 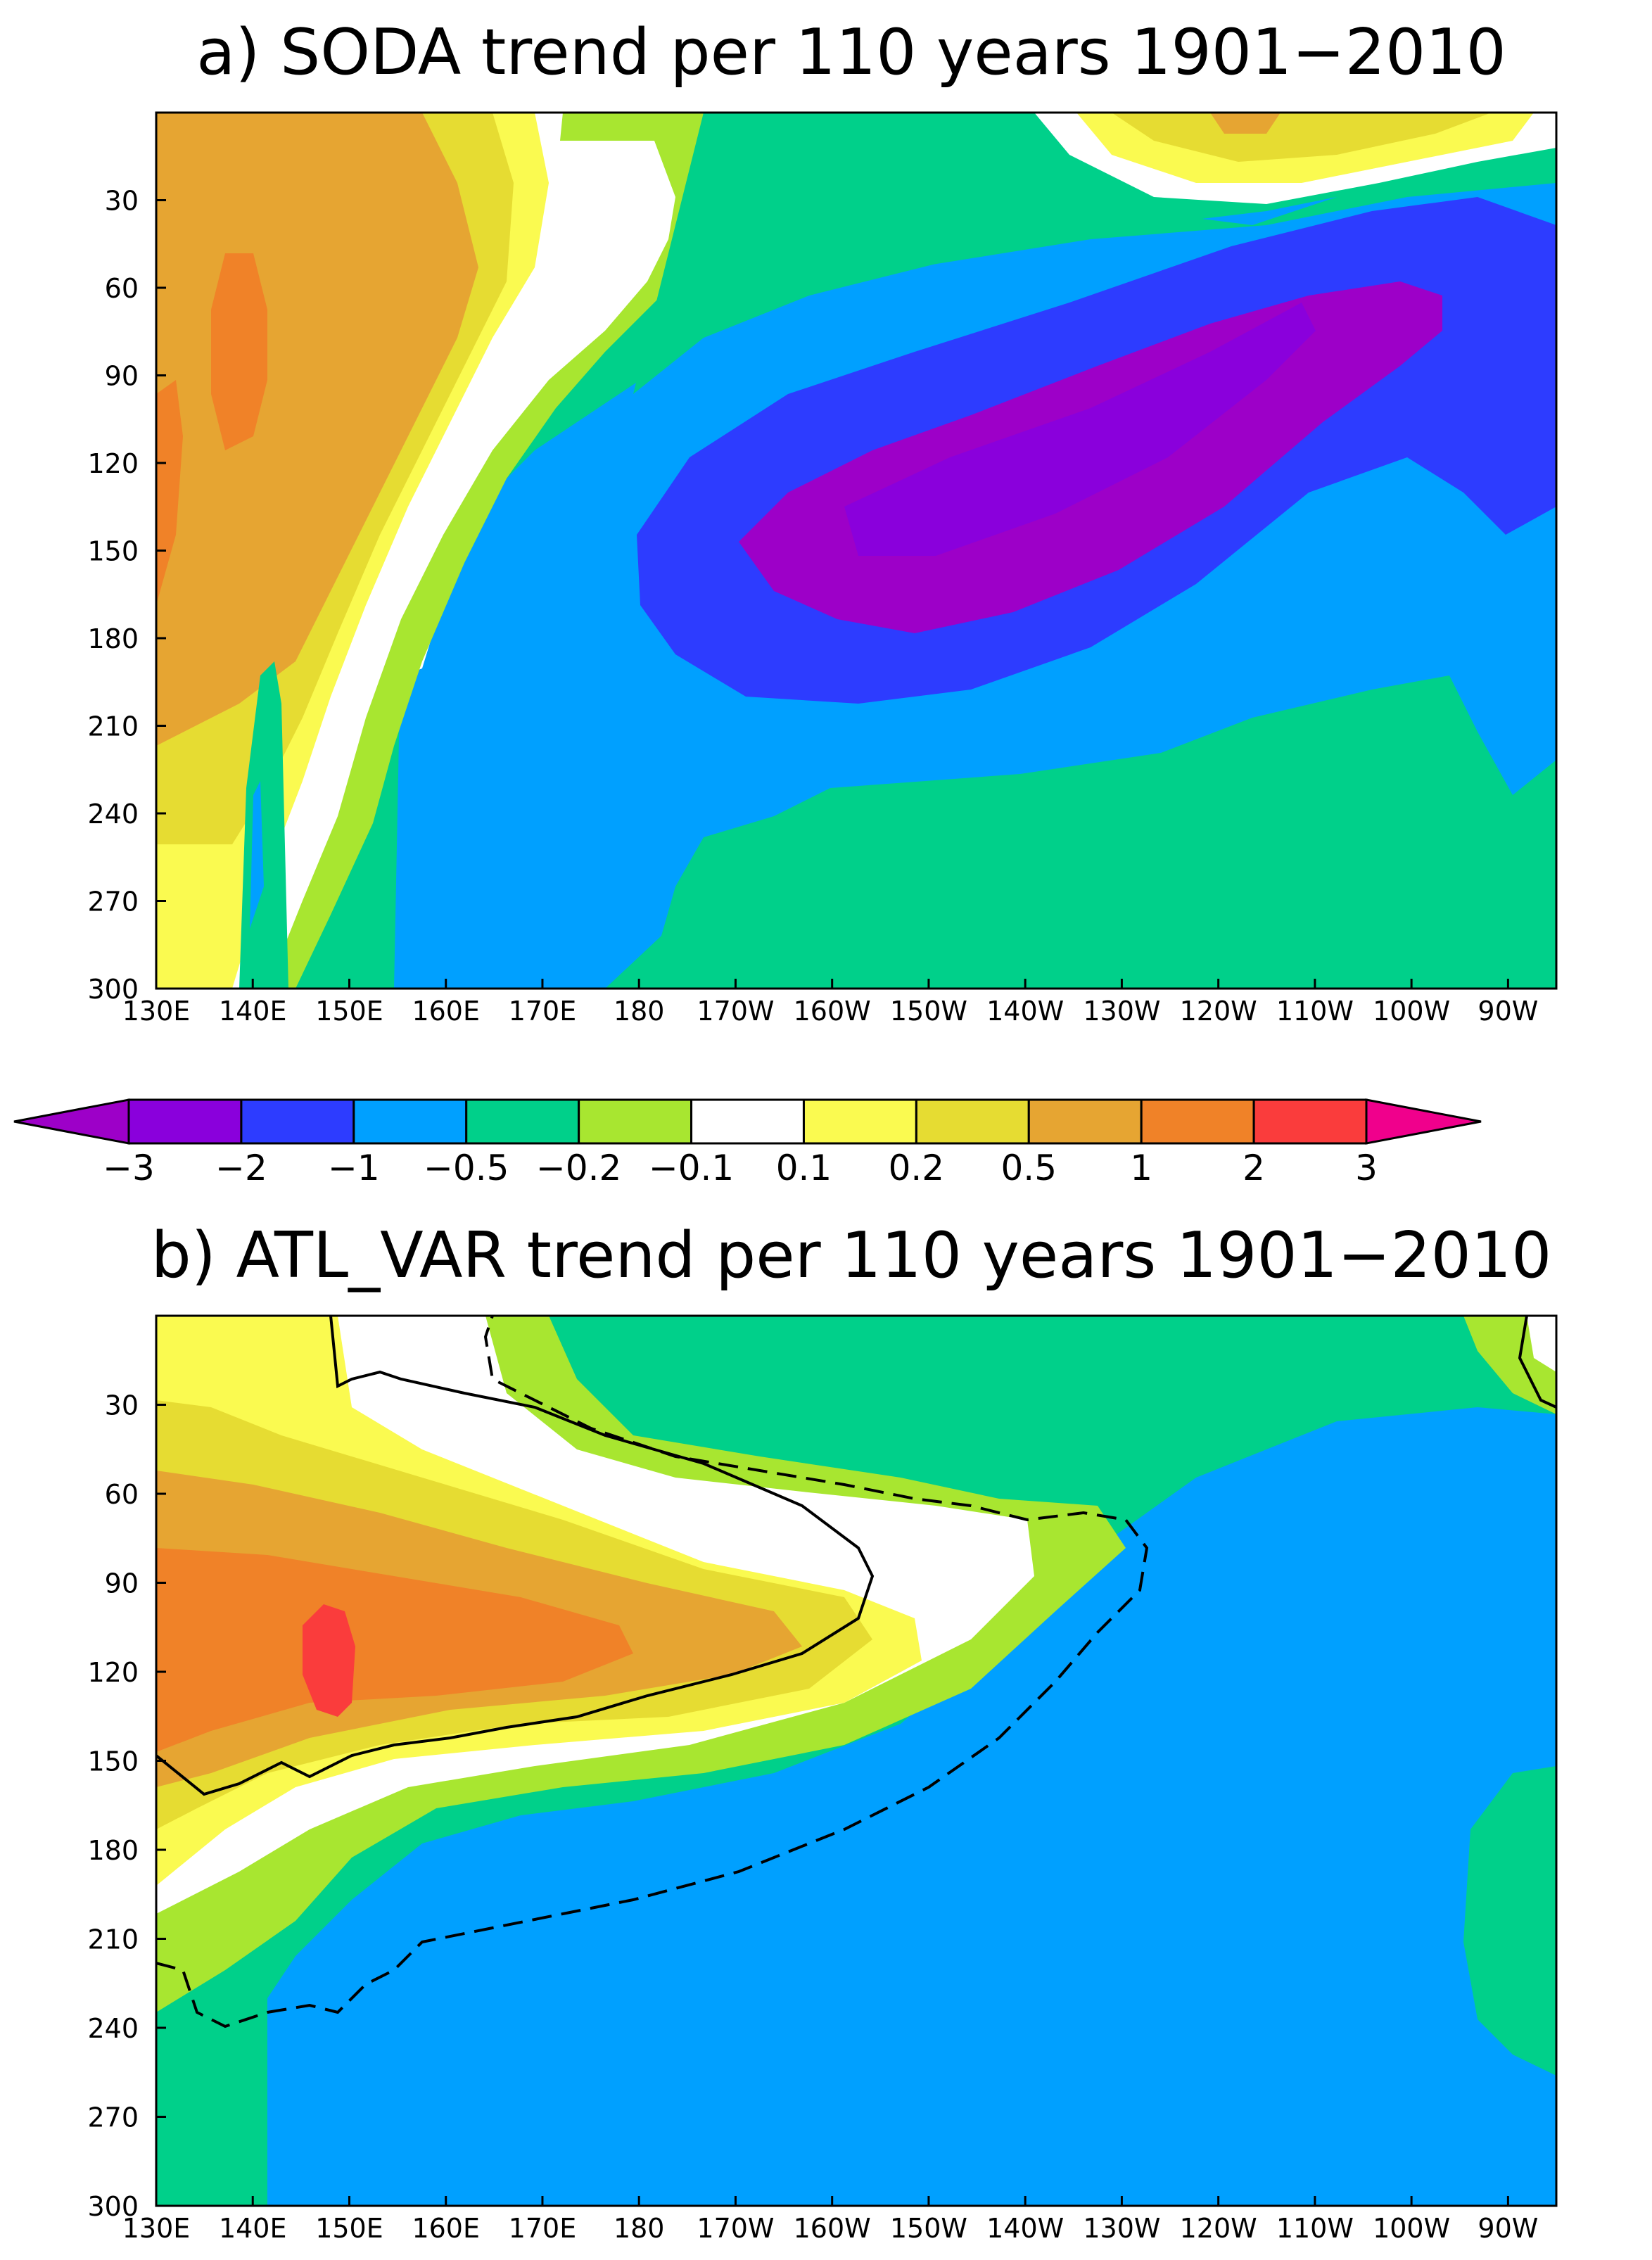 What do you see at coordinates (1121, 2229) in the screenshot?
I see `panel-b-xtick-label: 130W` at bounding box center [1121, 2229].